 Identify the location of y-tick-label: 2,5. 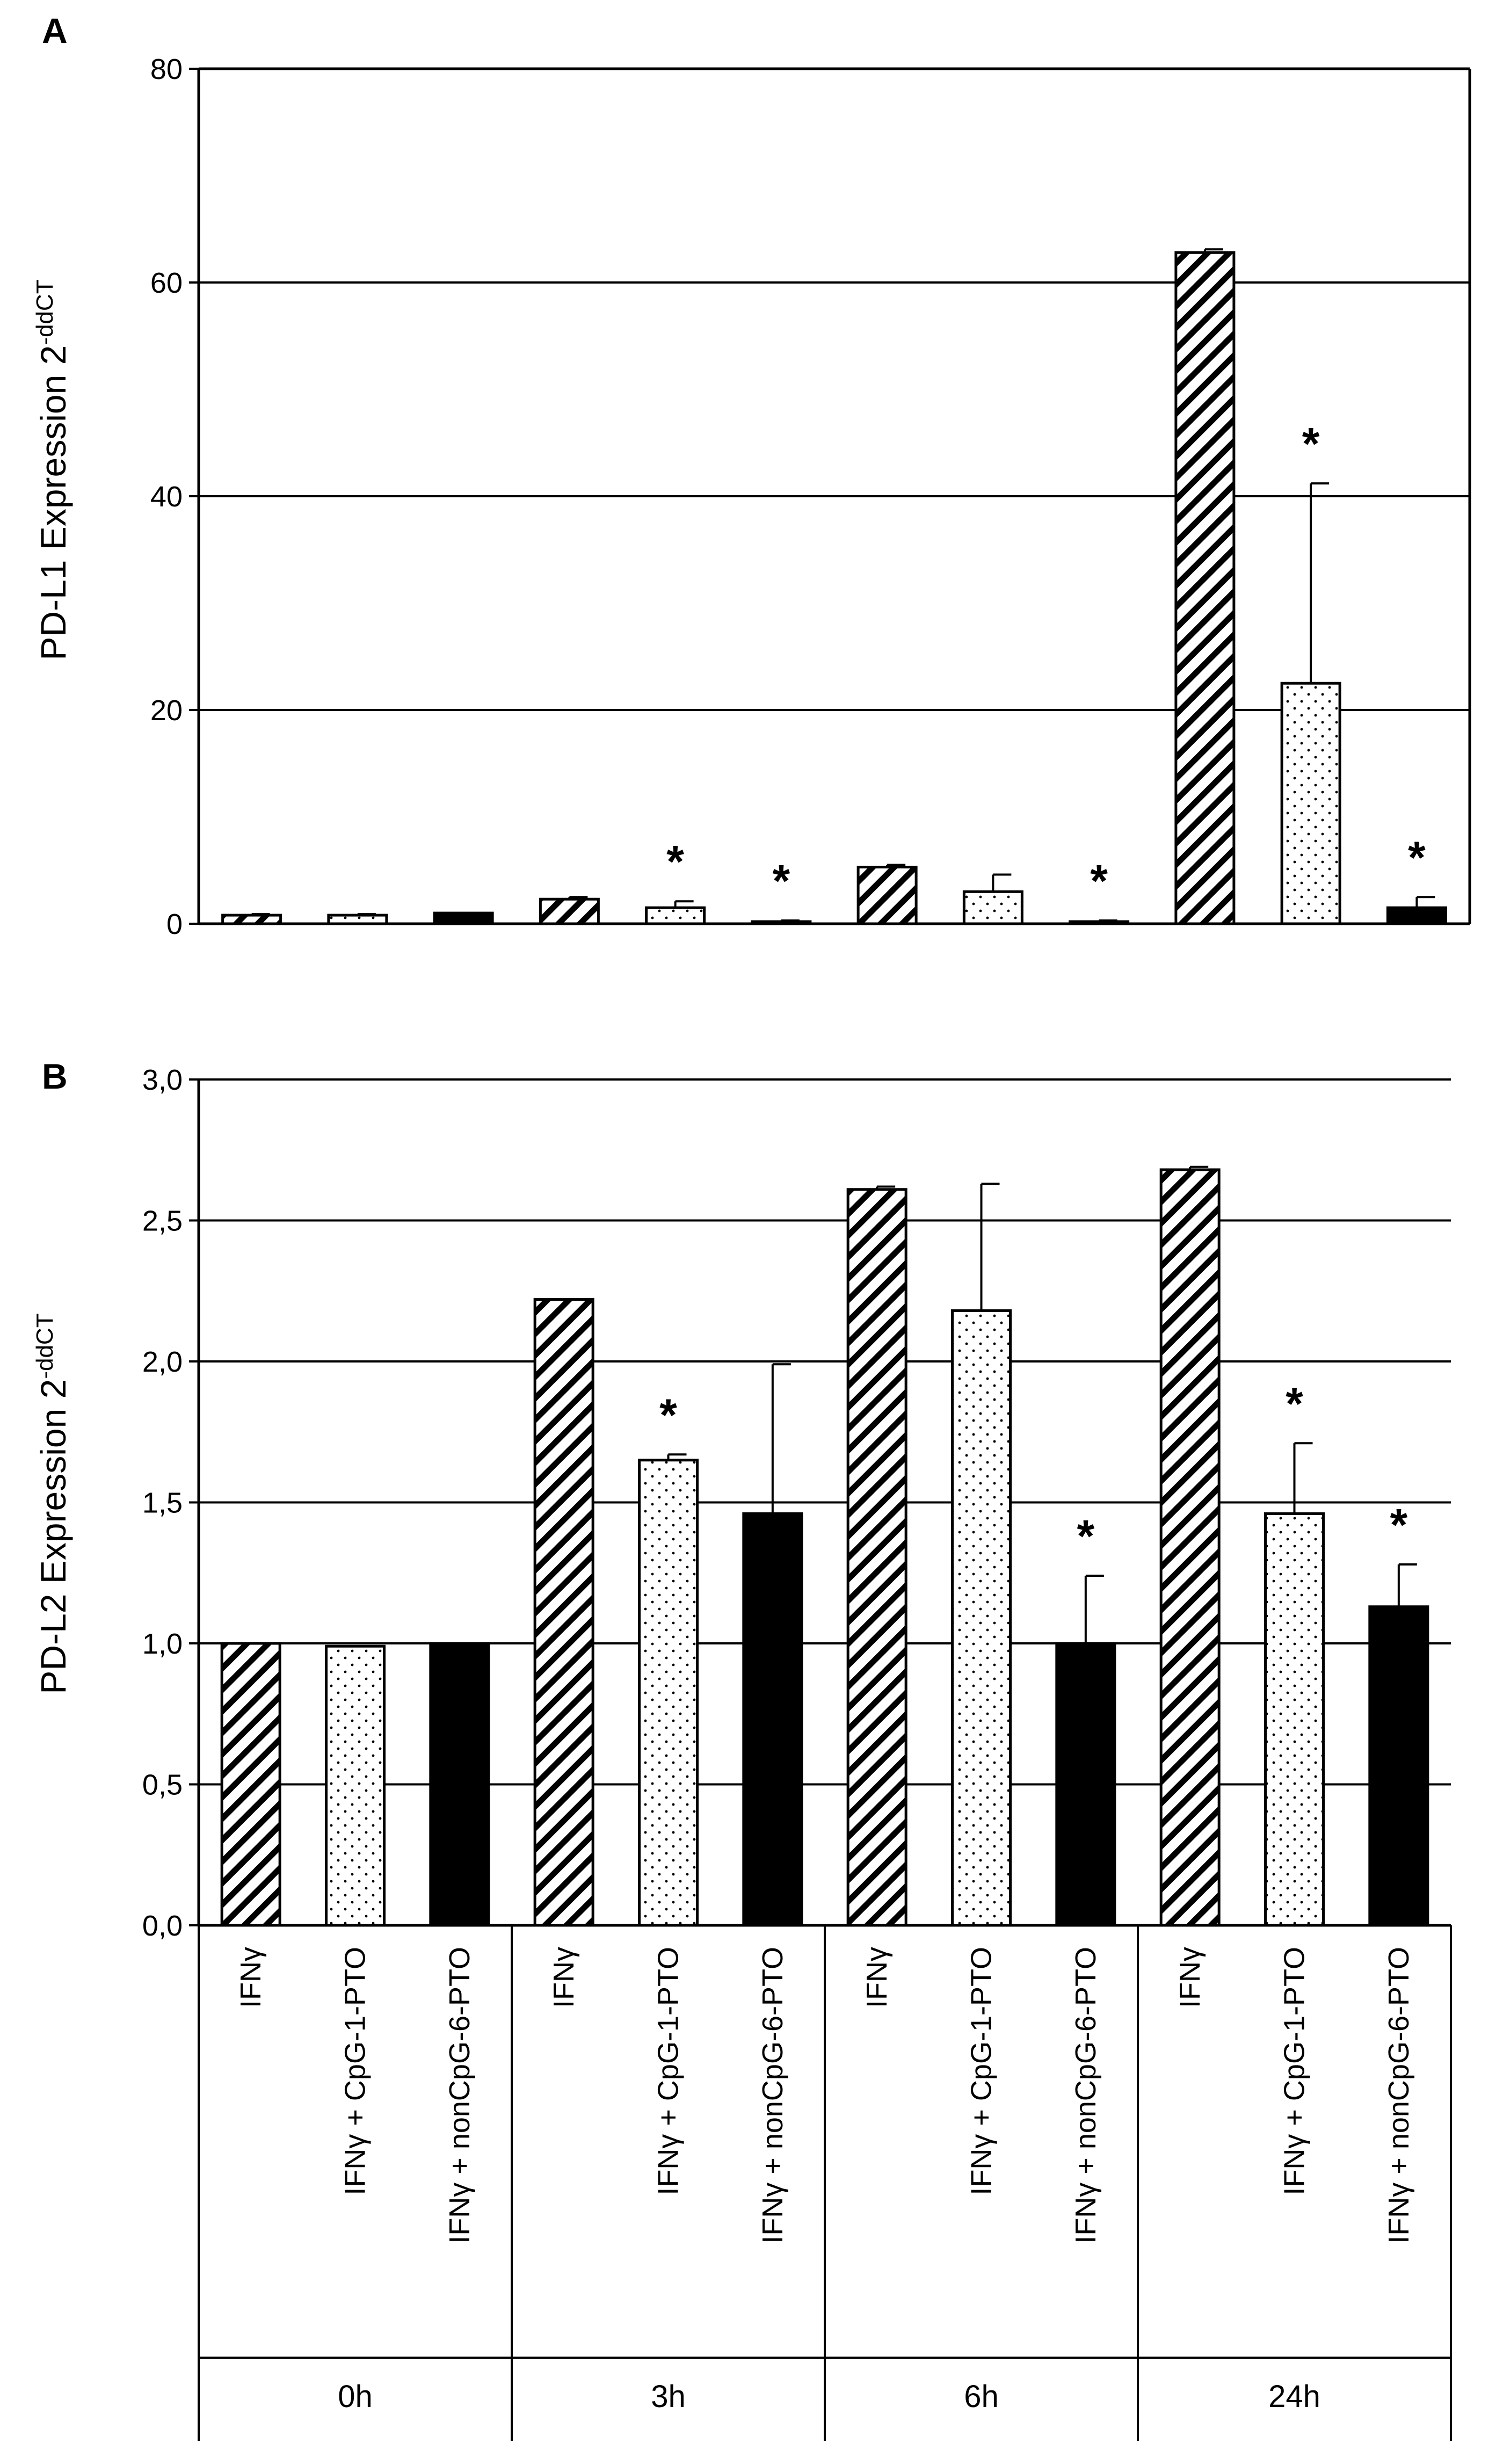
(162, 1221).